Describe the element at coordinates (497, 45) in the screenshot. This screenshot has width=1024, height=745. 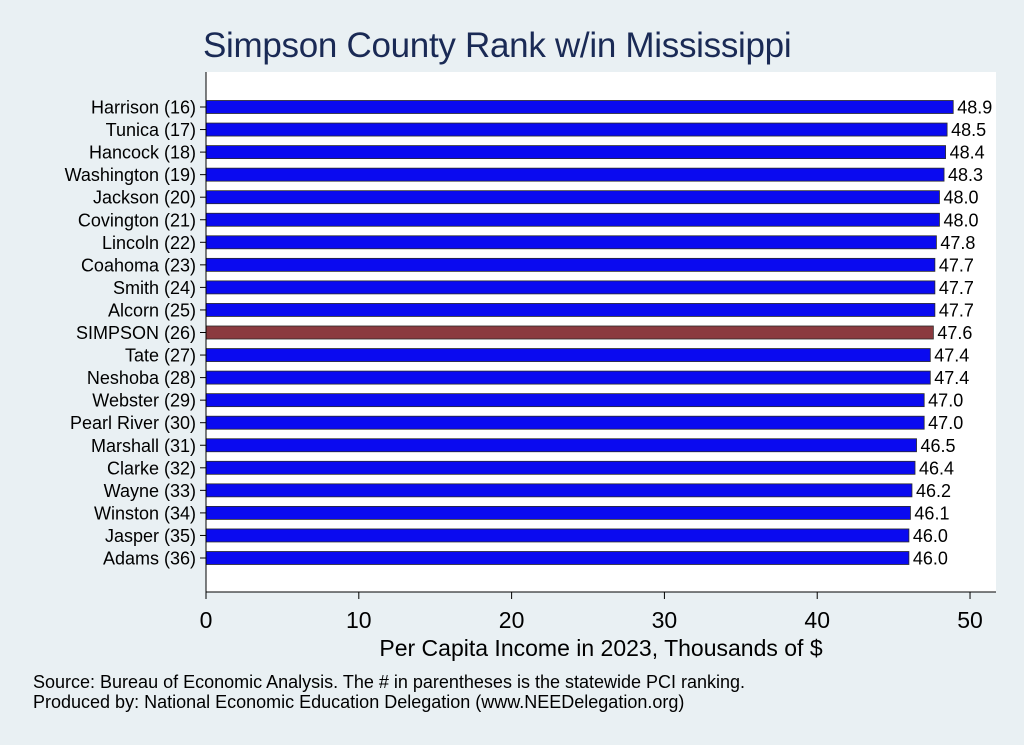
I see `chart-title: Simpson County Rank w/in Mississippi` at that location.